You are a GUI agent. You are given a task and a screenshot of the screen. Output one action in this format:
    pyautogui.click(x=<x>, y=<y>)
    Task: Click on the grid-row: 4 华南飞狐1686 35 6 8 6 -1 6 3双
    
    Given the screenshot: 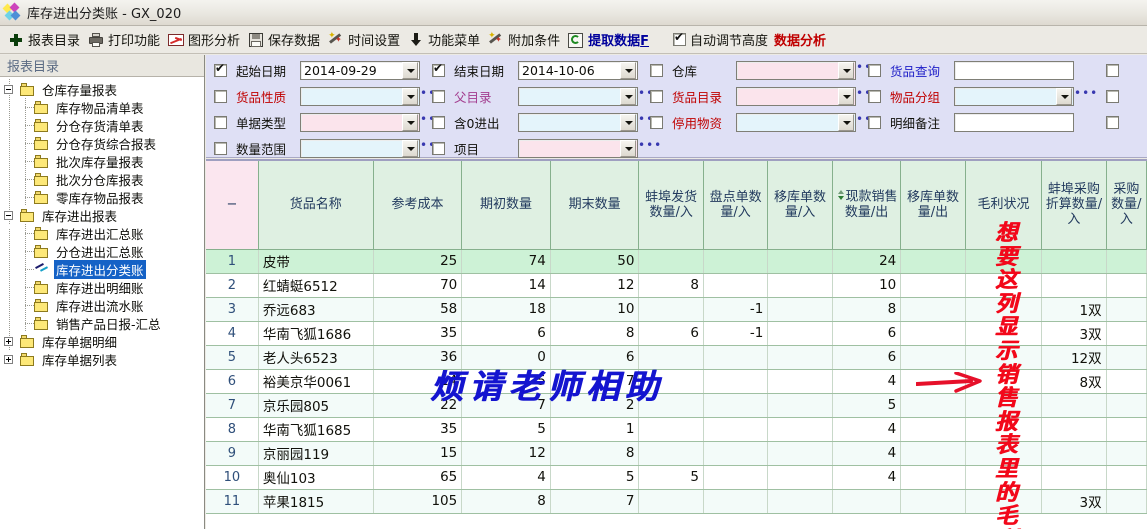 What is the action you would take?
    pyautogui.click(x=676, y=333)
    